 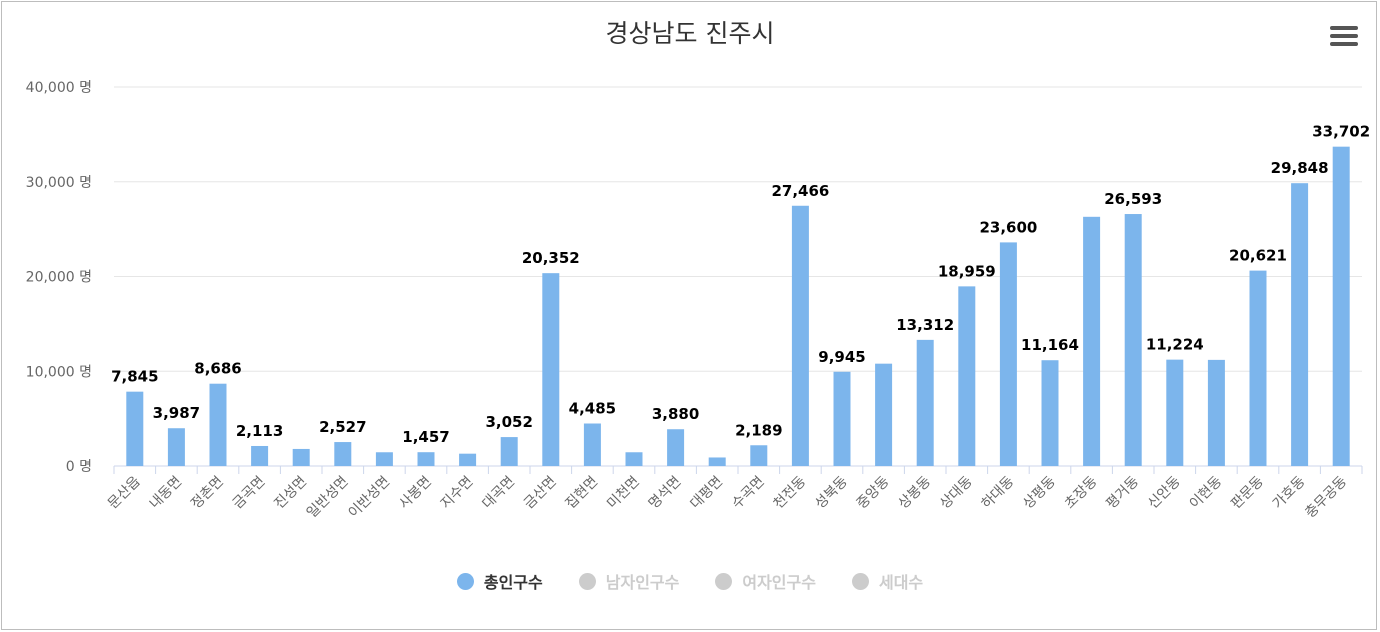 What do you see at coordinates (642, 582) in the screenshot?
I see `legend-label: 남자인구수` at bounding box center [642, 582].